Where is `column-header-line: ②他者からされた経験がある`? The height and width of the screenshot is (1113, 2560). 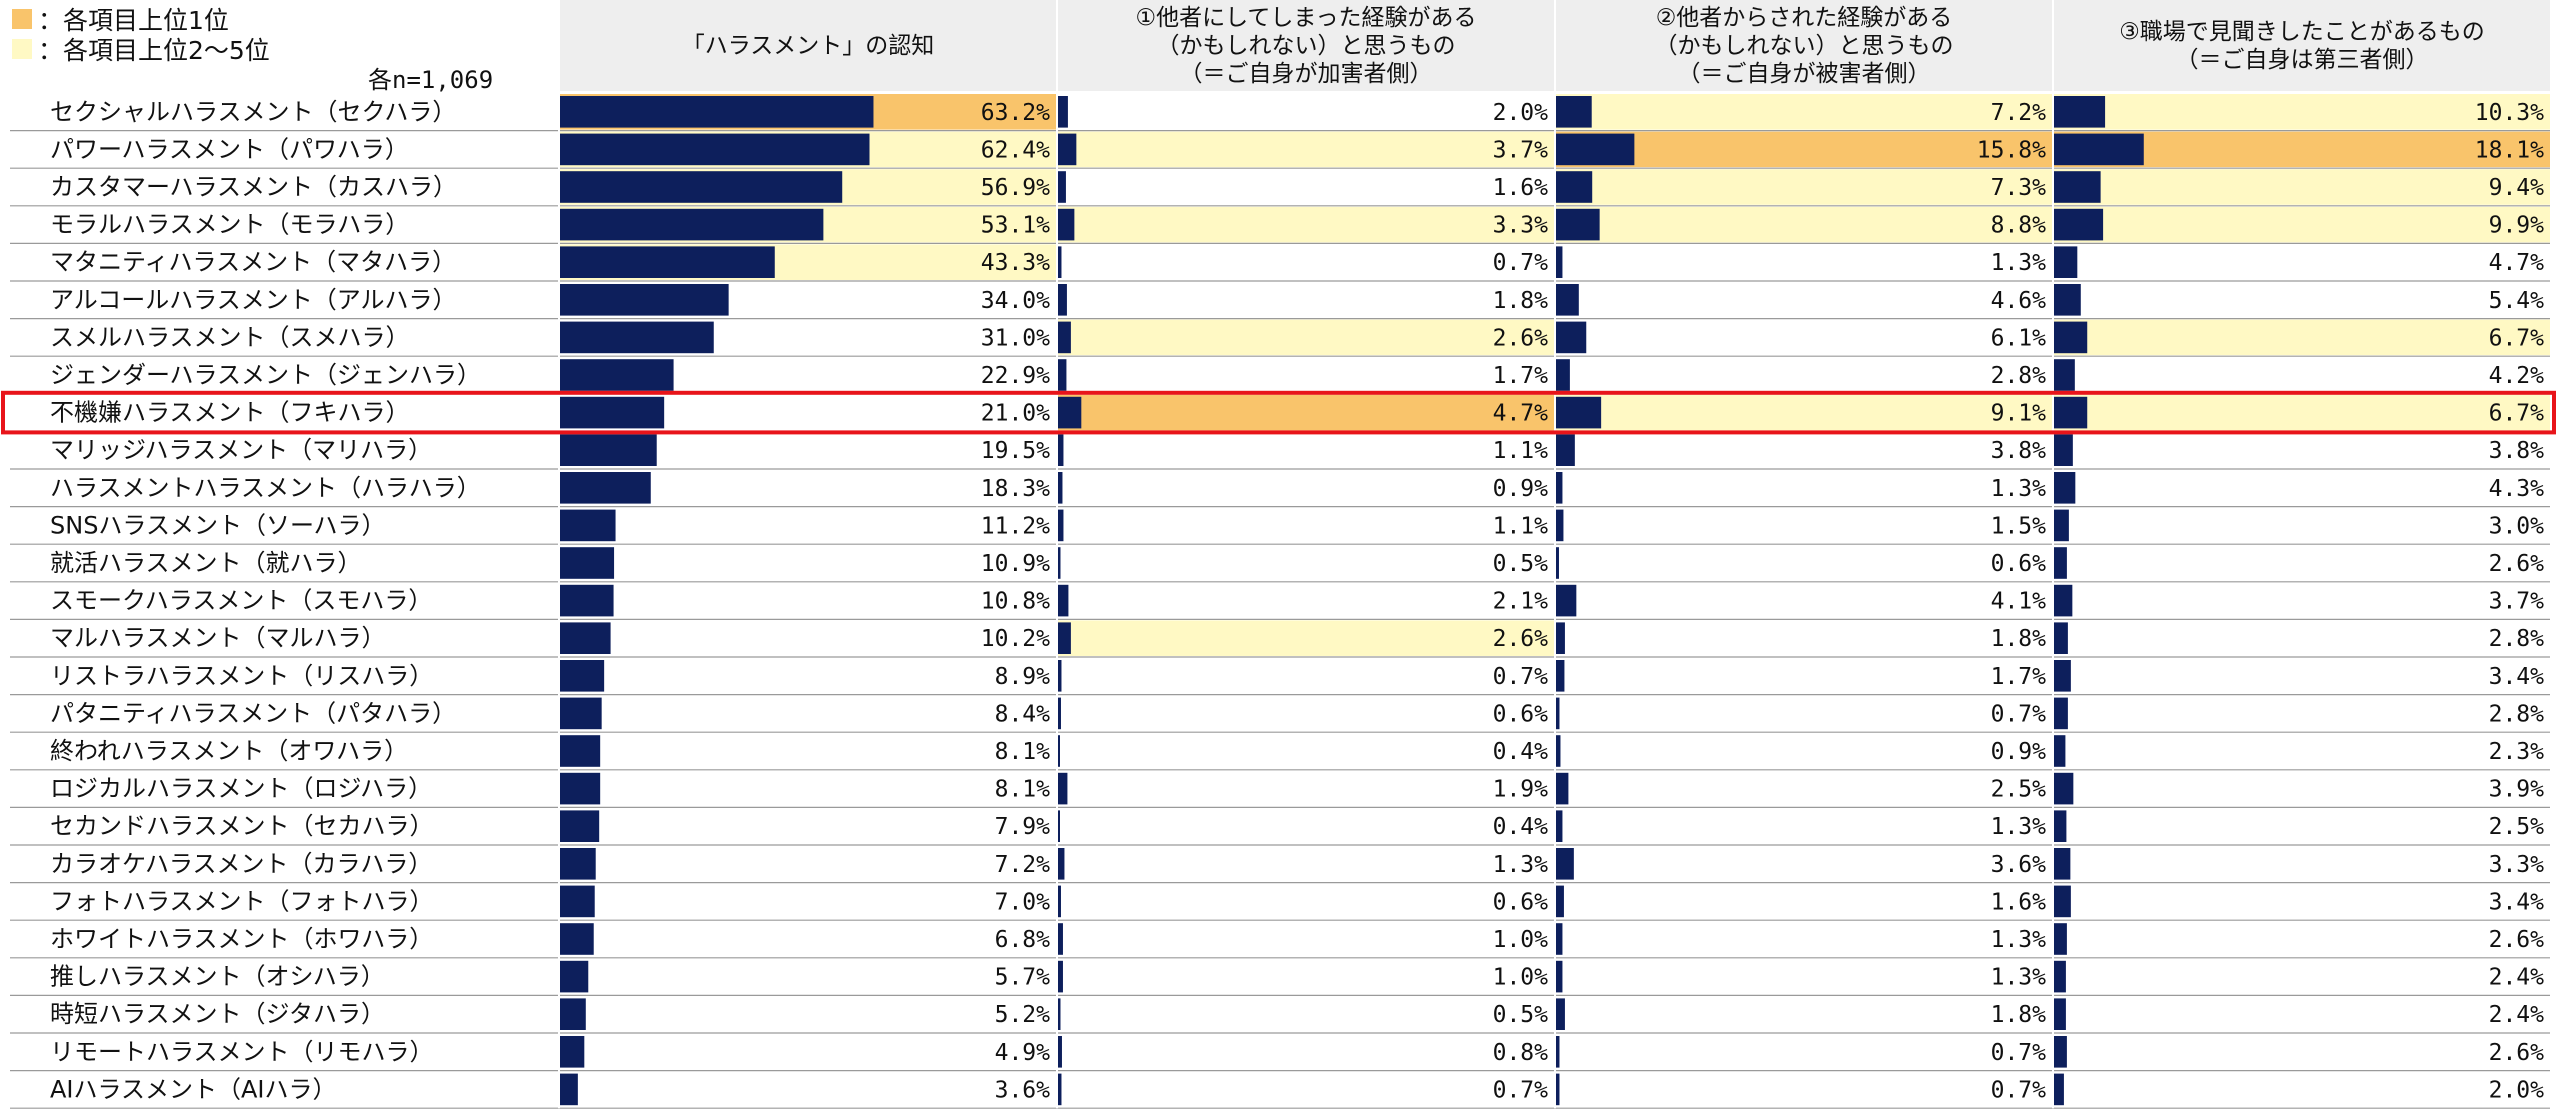 column-header-line: ②他者からされた経験がある is located at coordinates (1804, 17).